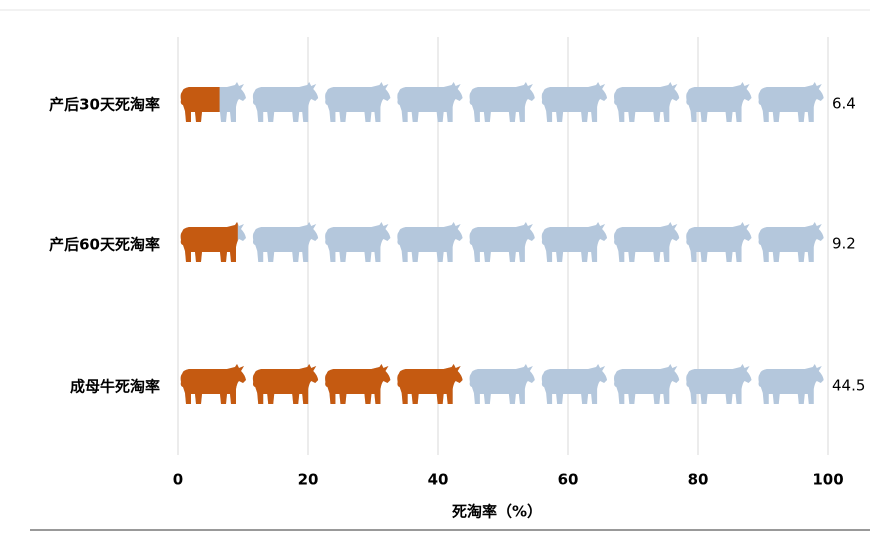 The height and width of the screenshot is (550, 890). I want to click on value-label: 9.2, so click(844, 244).